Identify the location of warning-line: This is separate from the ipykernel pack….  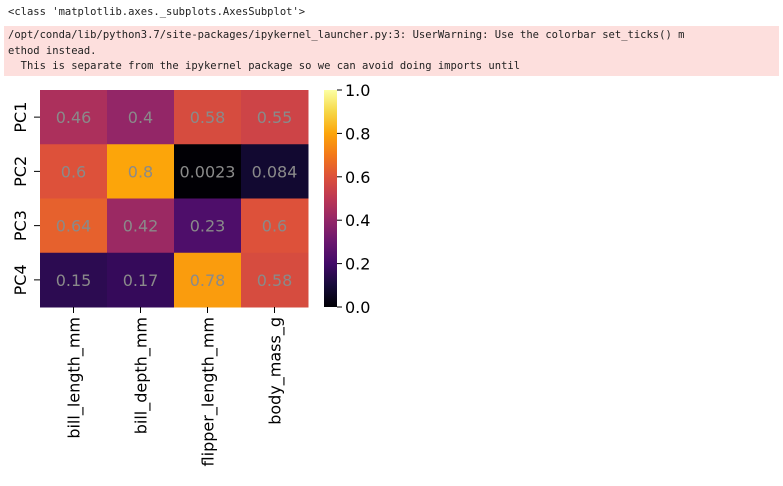
(264, 66).